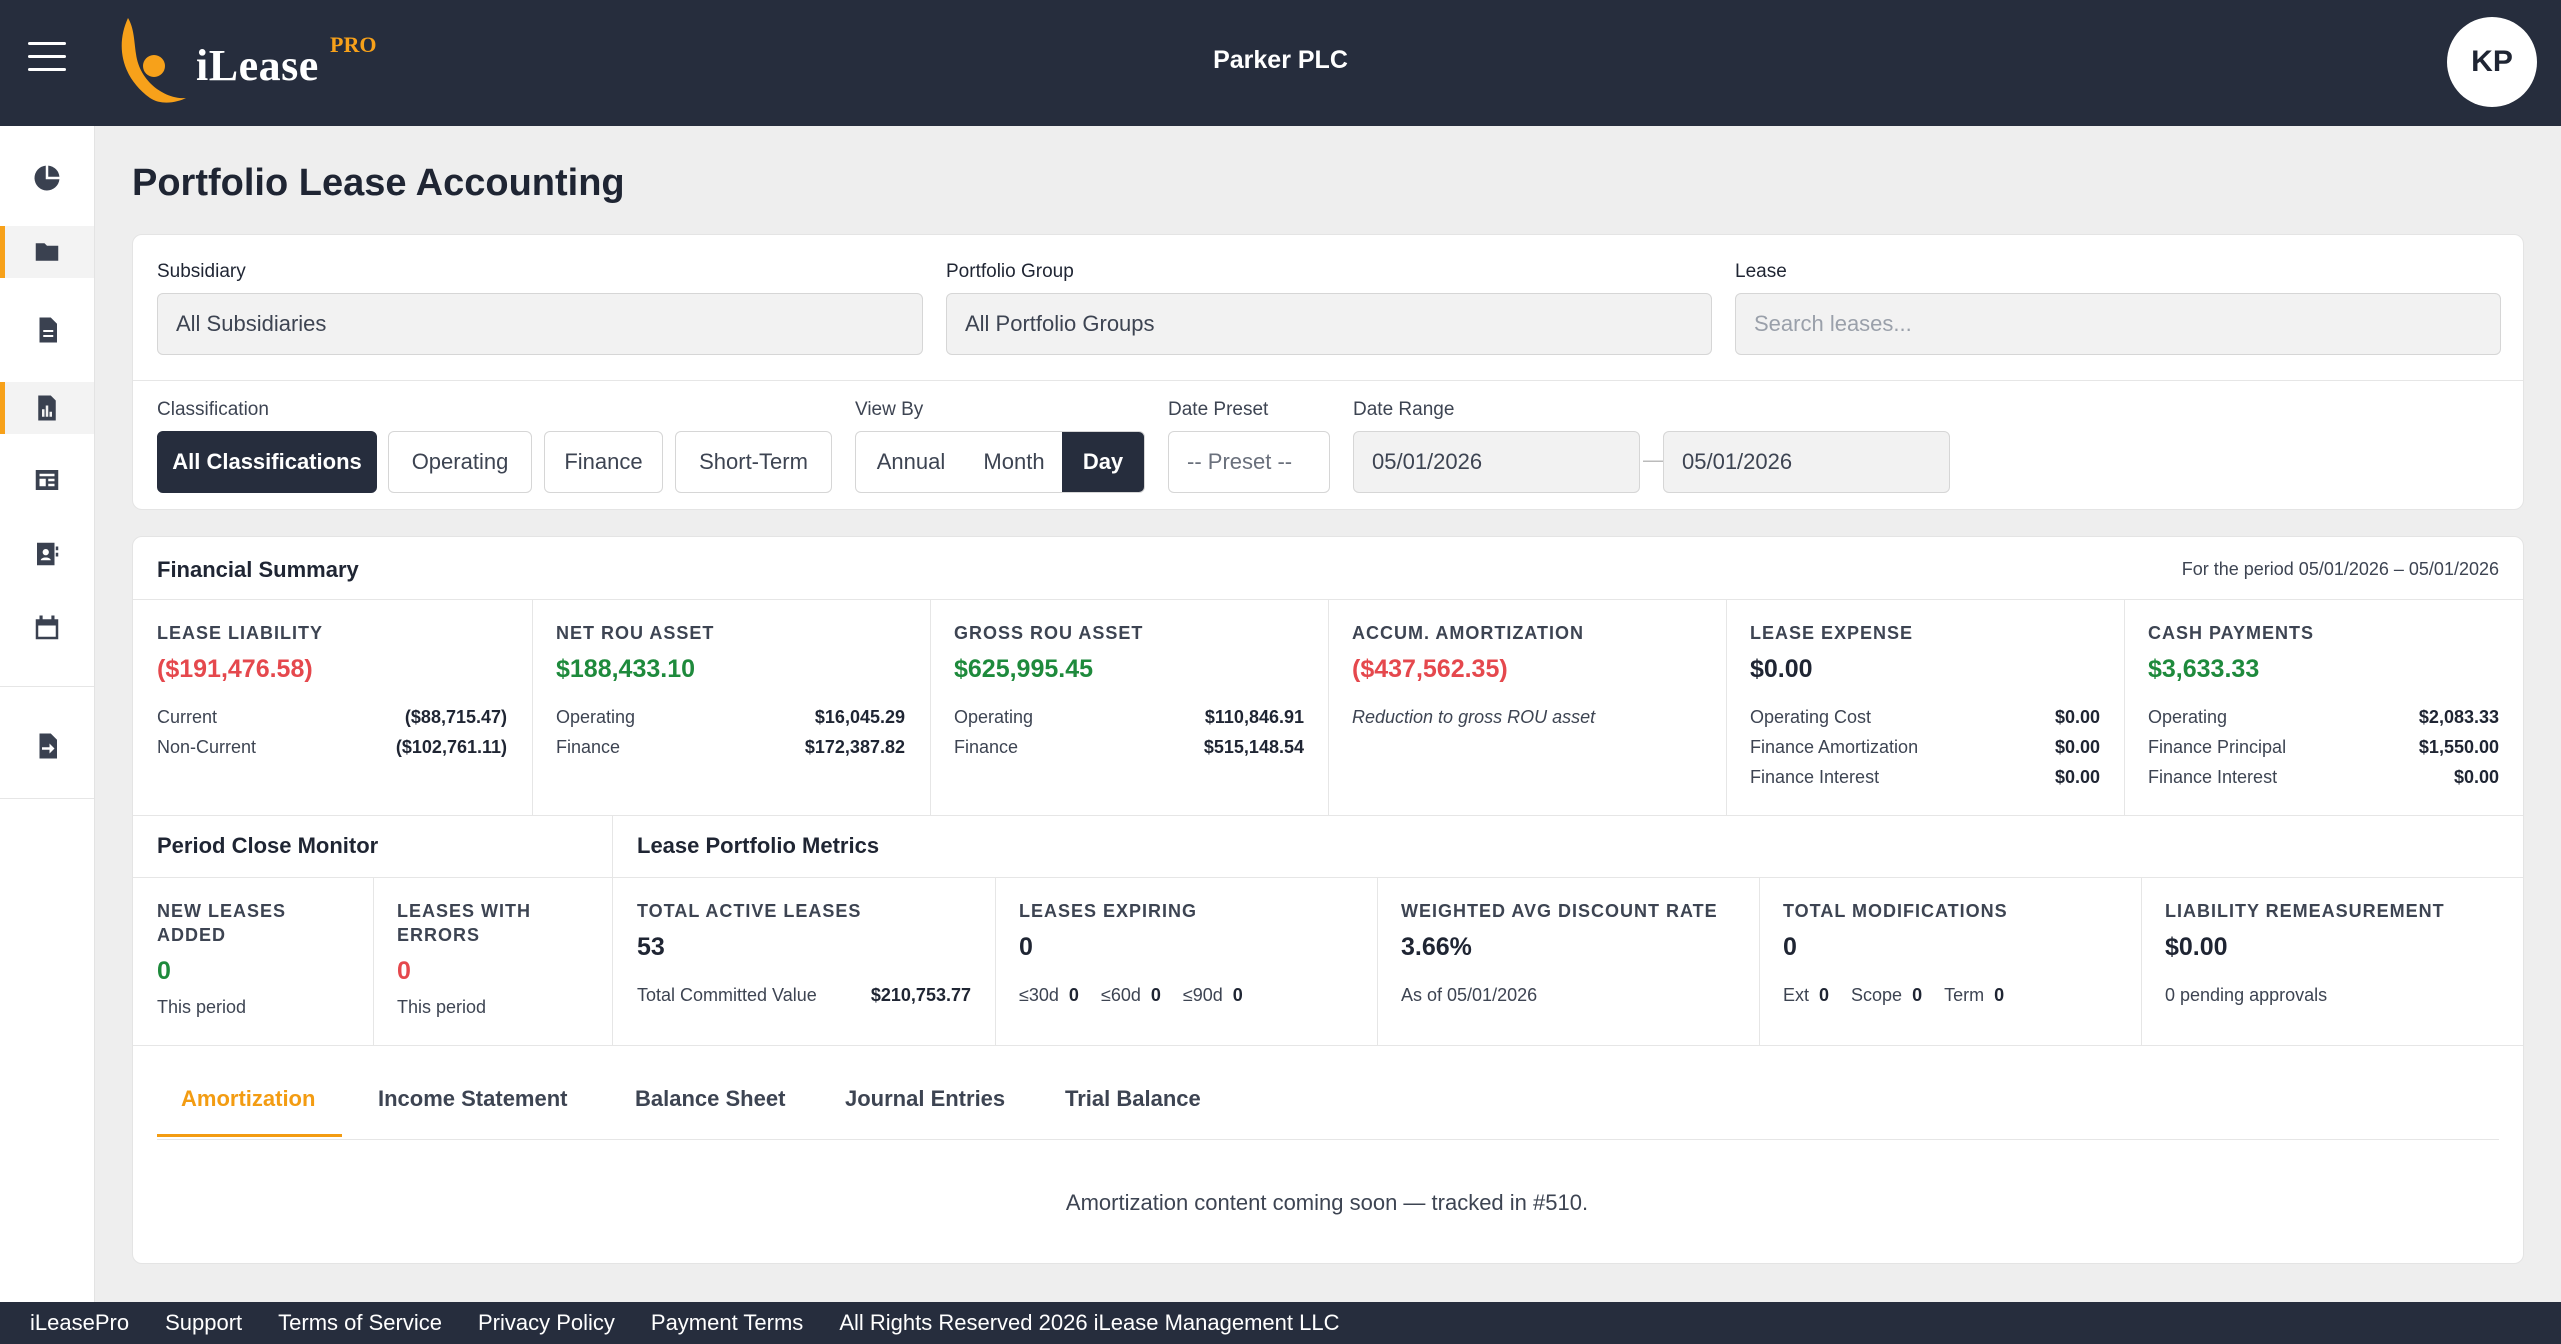  What do you see at coordinates (925, 1098) in the screenshot?
I see `tab-journal-entries: Journal Entries` at bounding box center [925, 1098].